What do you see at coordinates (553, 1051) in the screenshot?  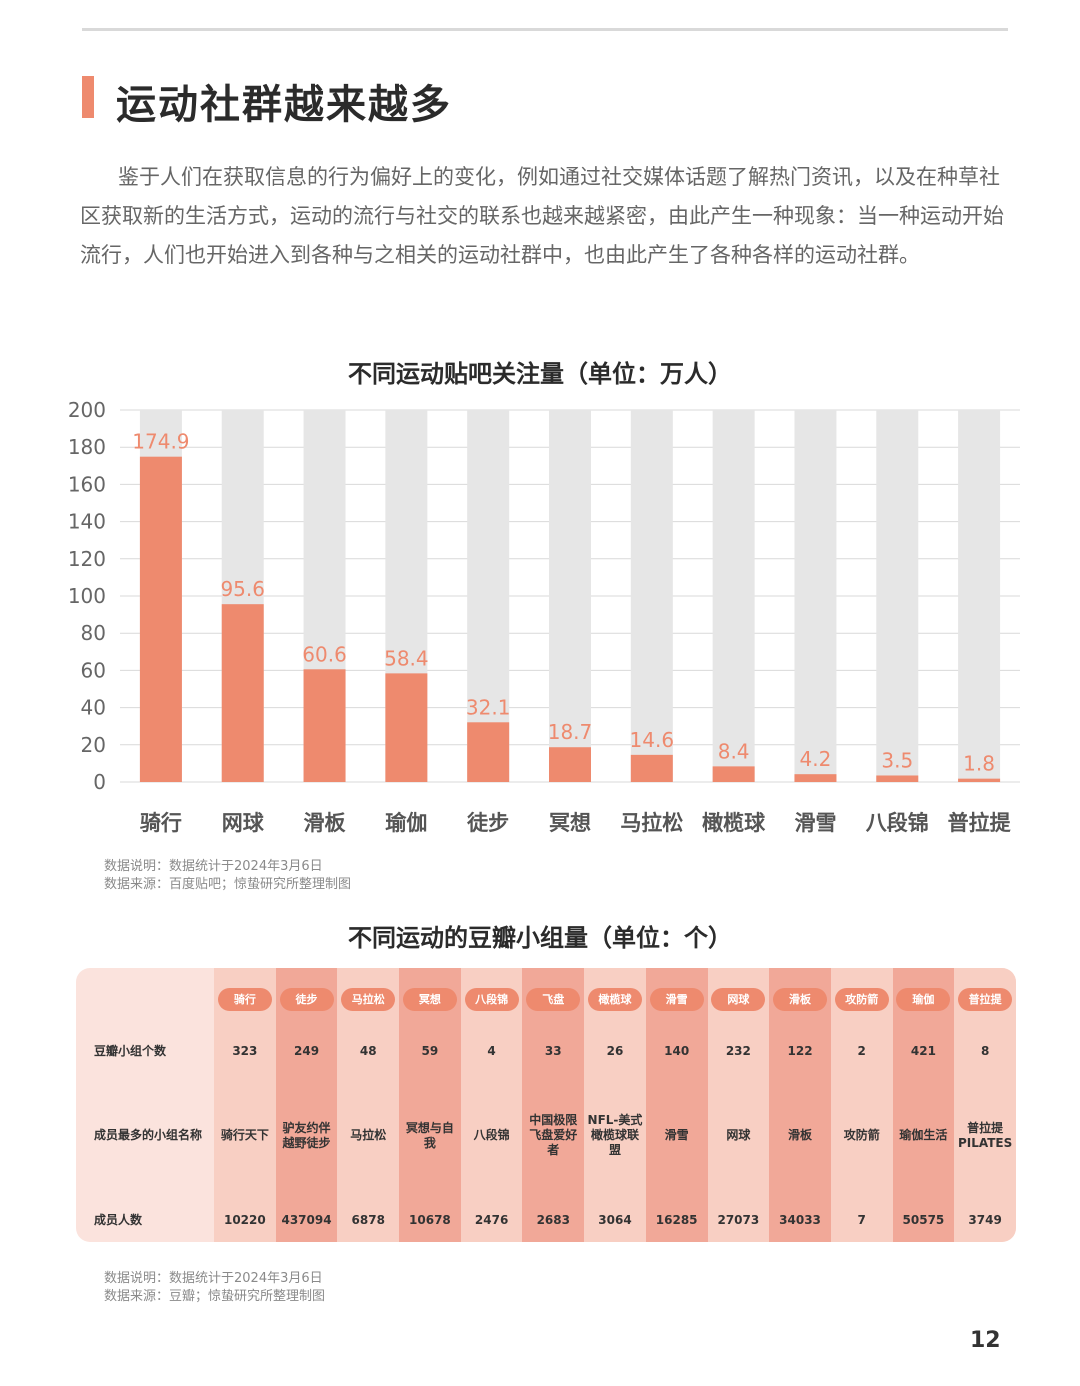 I see `table-cell: 33` at bounding box center [553, 1051].